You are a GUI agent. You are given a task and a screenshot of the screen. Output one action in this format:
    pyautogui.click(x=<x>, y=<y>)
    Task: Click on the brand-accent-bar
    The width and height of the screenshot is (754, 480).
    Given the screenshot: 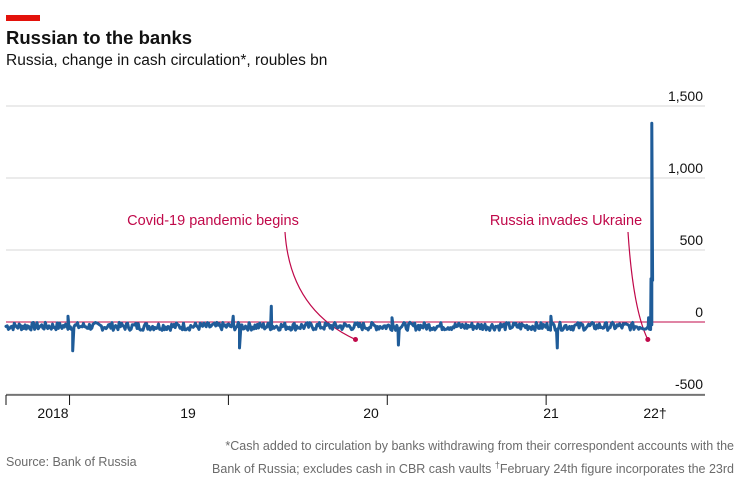 What is the action you would take?
    pyautogui.click(x=23, y=18)
    